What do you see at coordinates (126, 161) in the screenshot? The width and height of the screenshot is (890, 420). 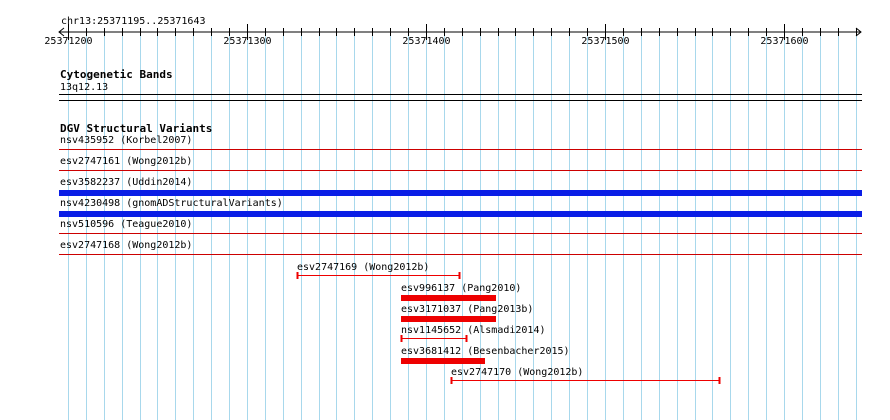 I see `variant-label: esv2747161 (Wong2012b)` at bounding box center [126, 161].